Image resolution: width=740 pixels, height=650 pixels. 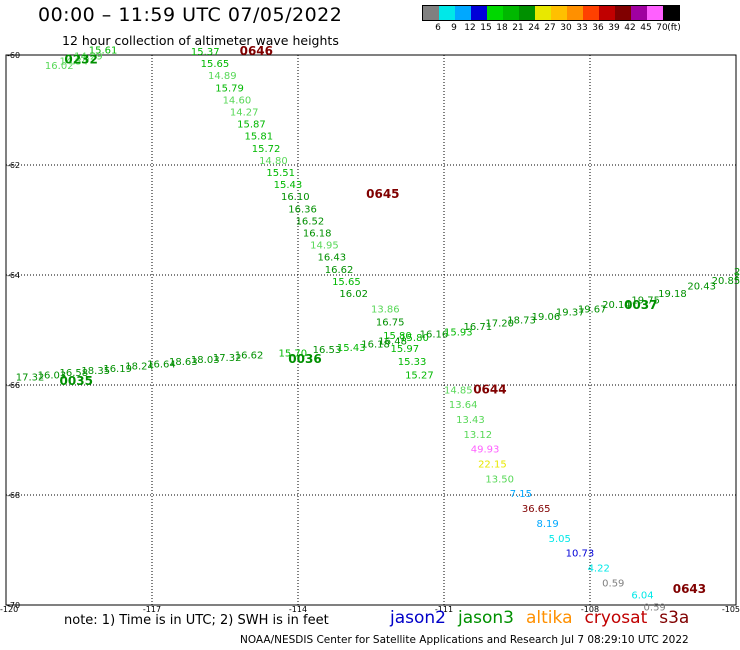 What do you see at coordinates (492, 465) in the screenshot?
I see `swh-value: 22.15` at bounding box center [492, 465].